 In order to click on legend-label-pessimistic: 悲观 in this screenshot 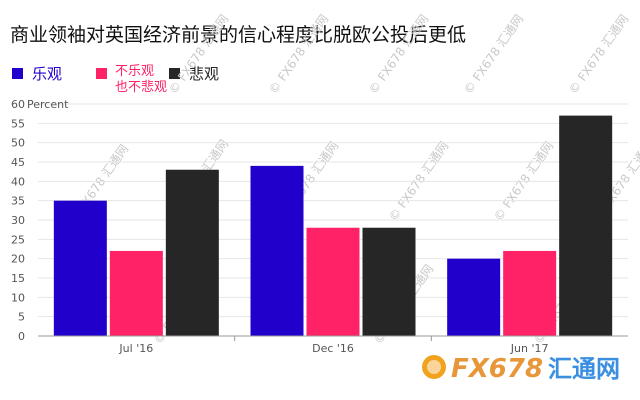, I will do `click(204, 74)`.